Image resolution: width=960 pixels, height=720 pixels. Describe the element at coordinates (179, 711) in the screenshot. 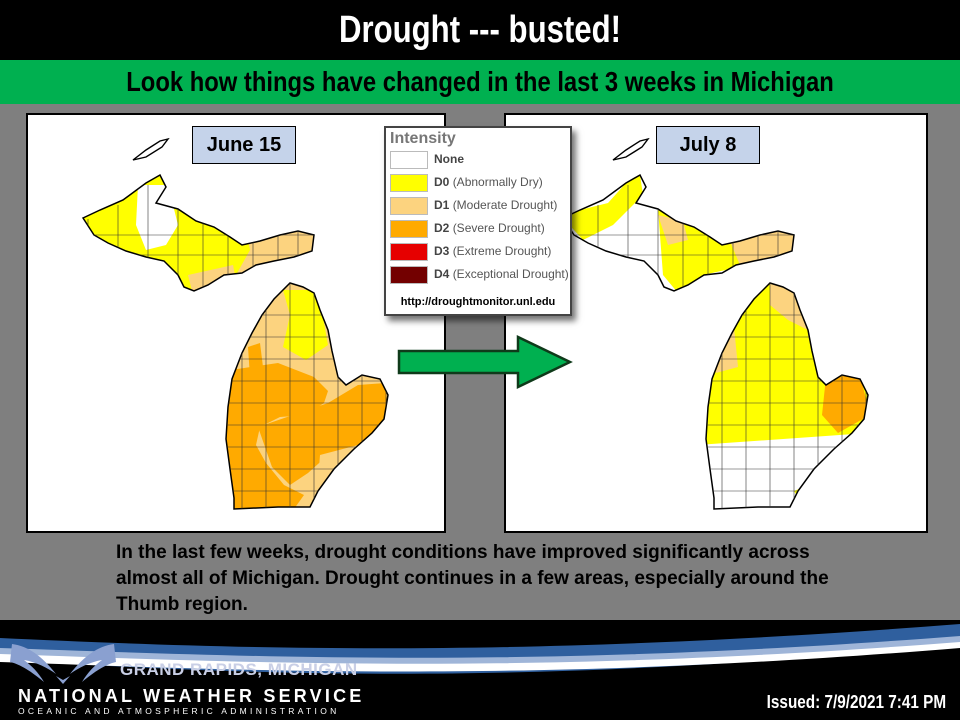

I see `noaa-name: OCEANIC AND ATMOSPHERIC ADMINISTRATION` at that location.